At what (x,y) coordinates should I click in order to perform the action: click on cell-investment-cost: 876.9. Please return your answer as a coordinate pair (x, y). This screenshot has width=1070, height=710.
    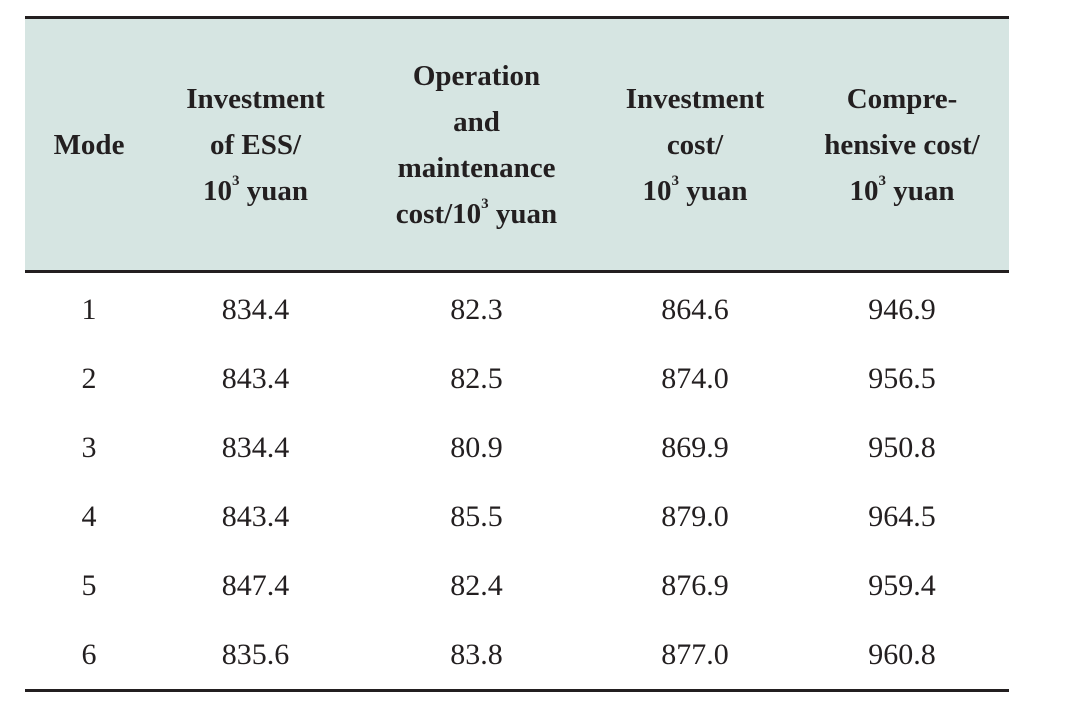
    Looking at the image, I should click on (695, 585).